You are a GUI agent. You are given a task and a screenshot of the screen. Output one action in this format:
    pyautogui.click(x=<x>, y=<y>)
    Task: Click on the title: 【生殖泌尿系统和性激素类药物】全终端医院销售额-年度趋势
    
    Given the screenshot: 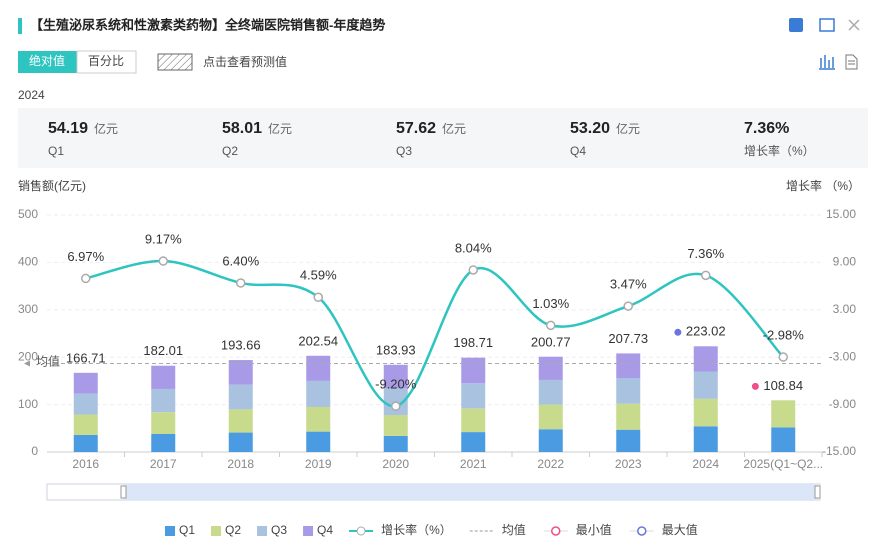 What is the action you would take?
    pyautogui.click(x=207, y=24)
    